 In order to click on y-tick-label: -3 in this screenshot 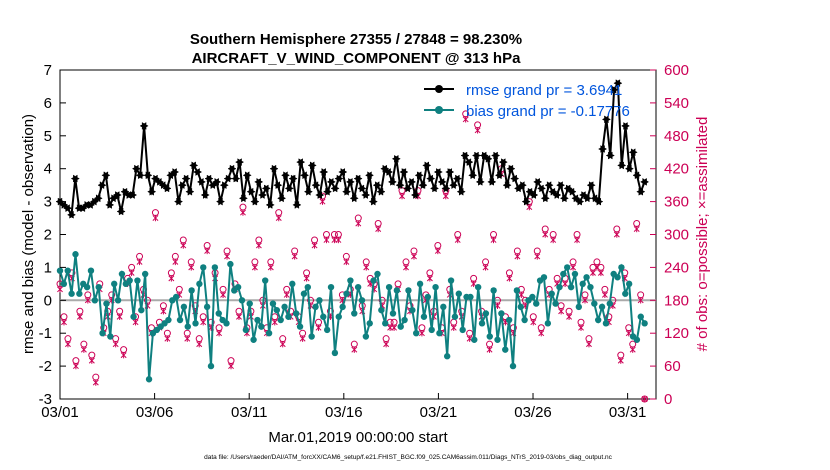, I will do `click(45, 399)`.